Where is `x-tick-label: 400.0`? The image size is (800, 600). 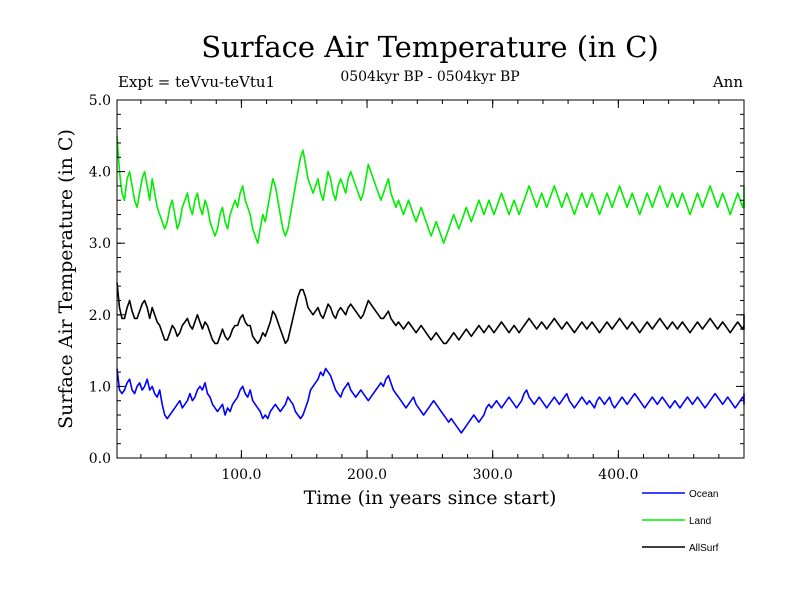 x-tick-label: 400.0 is located at coordinates (618, 475).